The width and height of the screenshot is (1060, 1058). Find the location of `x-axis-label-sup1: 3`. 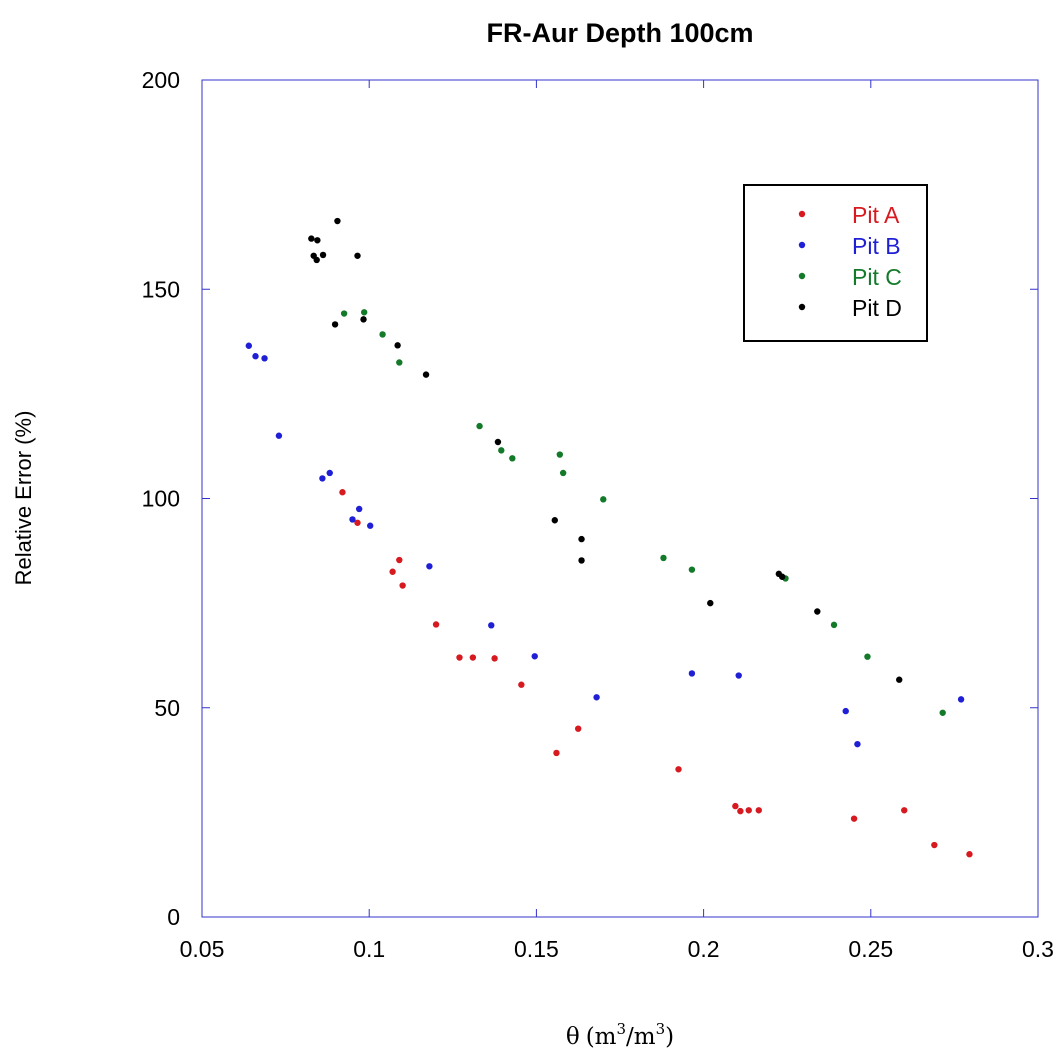

x-axis-label-sup1: 3 is located at coordinates (622, 1029).